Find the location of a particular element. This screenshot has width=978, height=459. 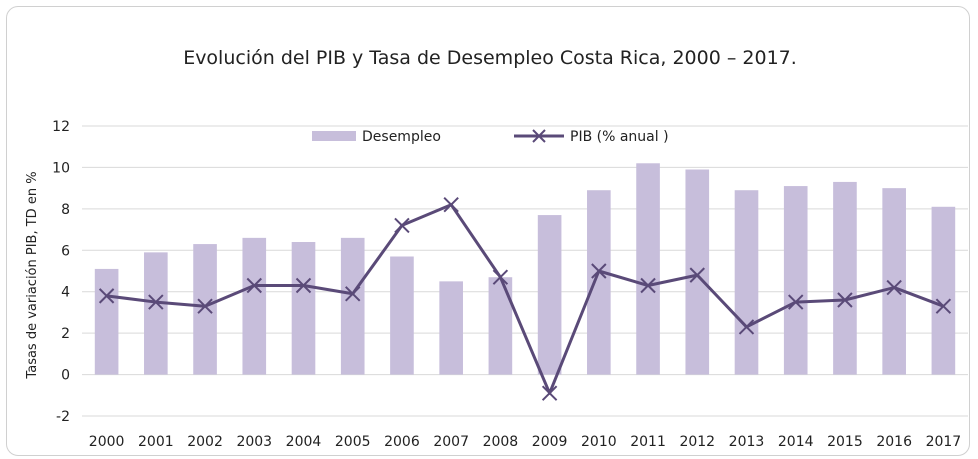

legend-label-desempleo: Desempleo is located at coordinates (401, 137).